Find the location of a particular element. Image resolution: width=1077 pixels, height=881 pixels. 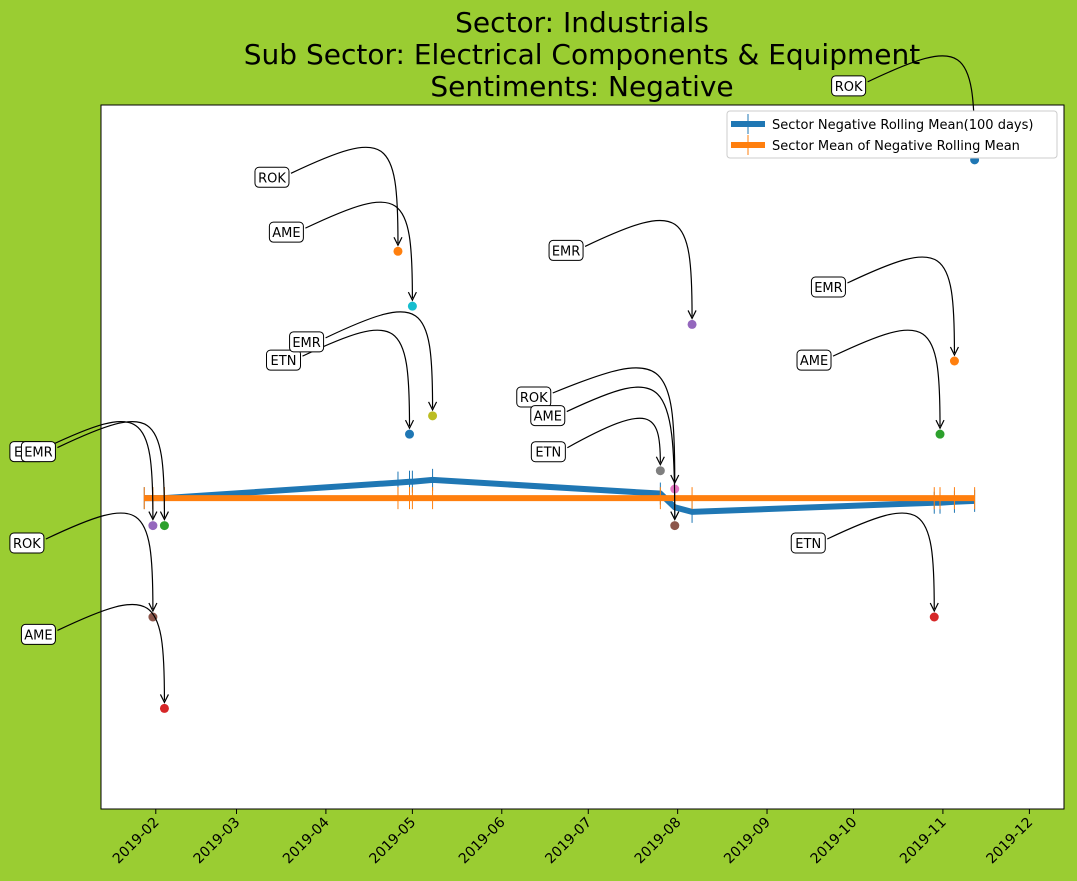

x-tick-label: 2019-02 is located at coordinates (136, 841).